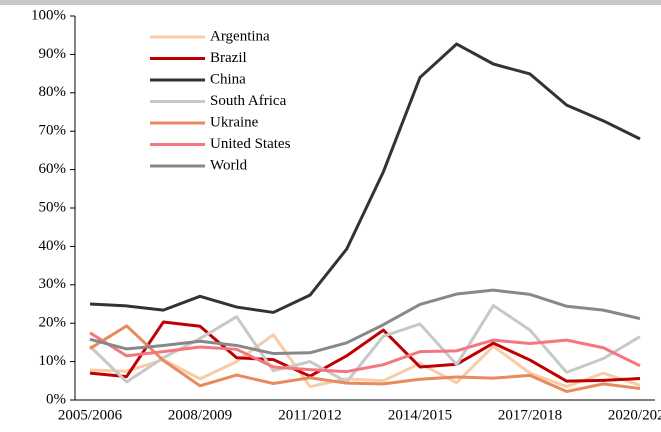 The width and height of the screenshot is (661, 432). I want to click on y-tick-label: 20%, so click(53, 323).